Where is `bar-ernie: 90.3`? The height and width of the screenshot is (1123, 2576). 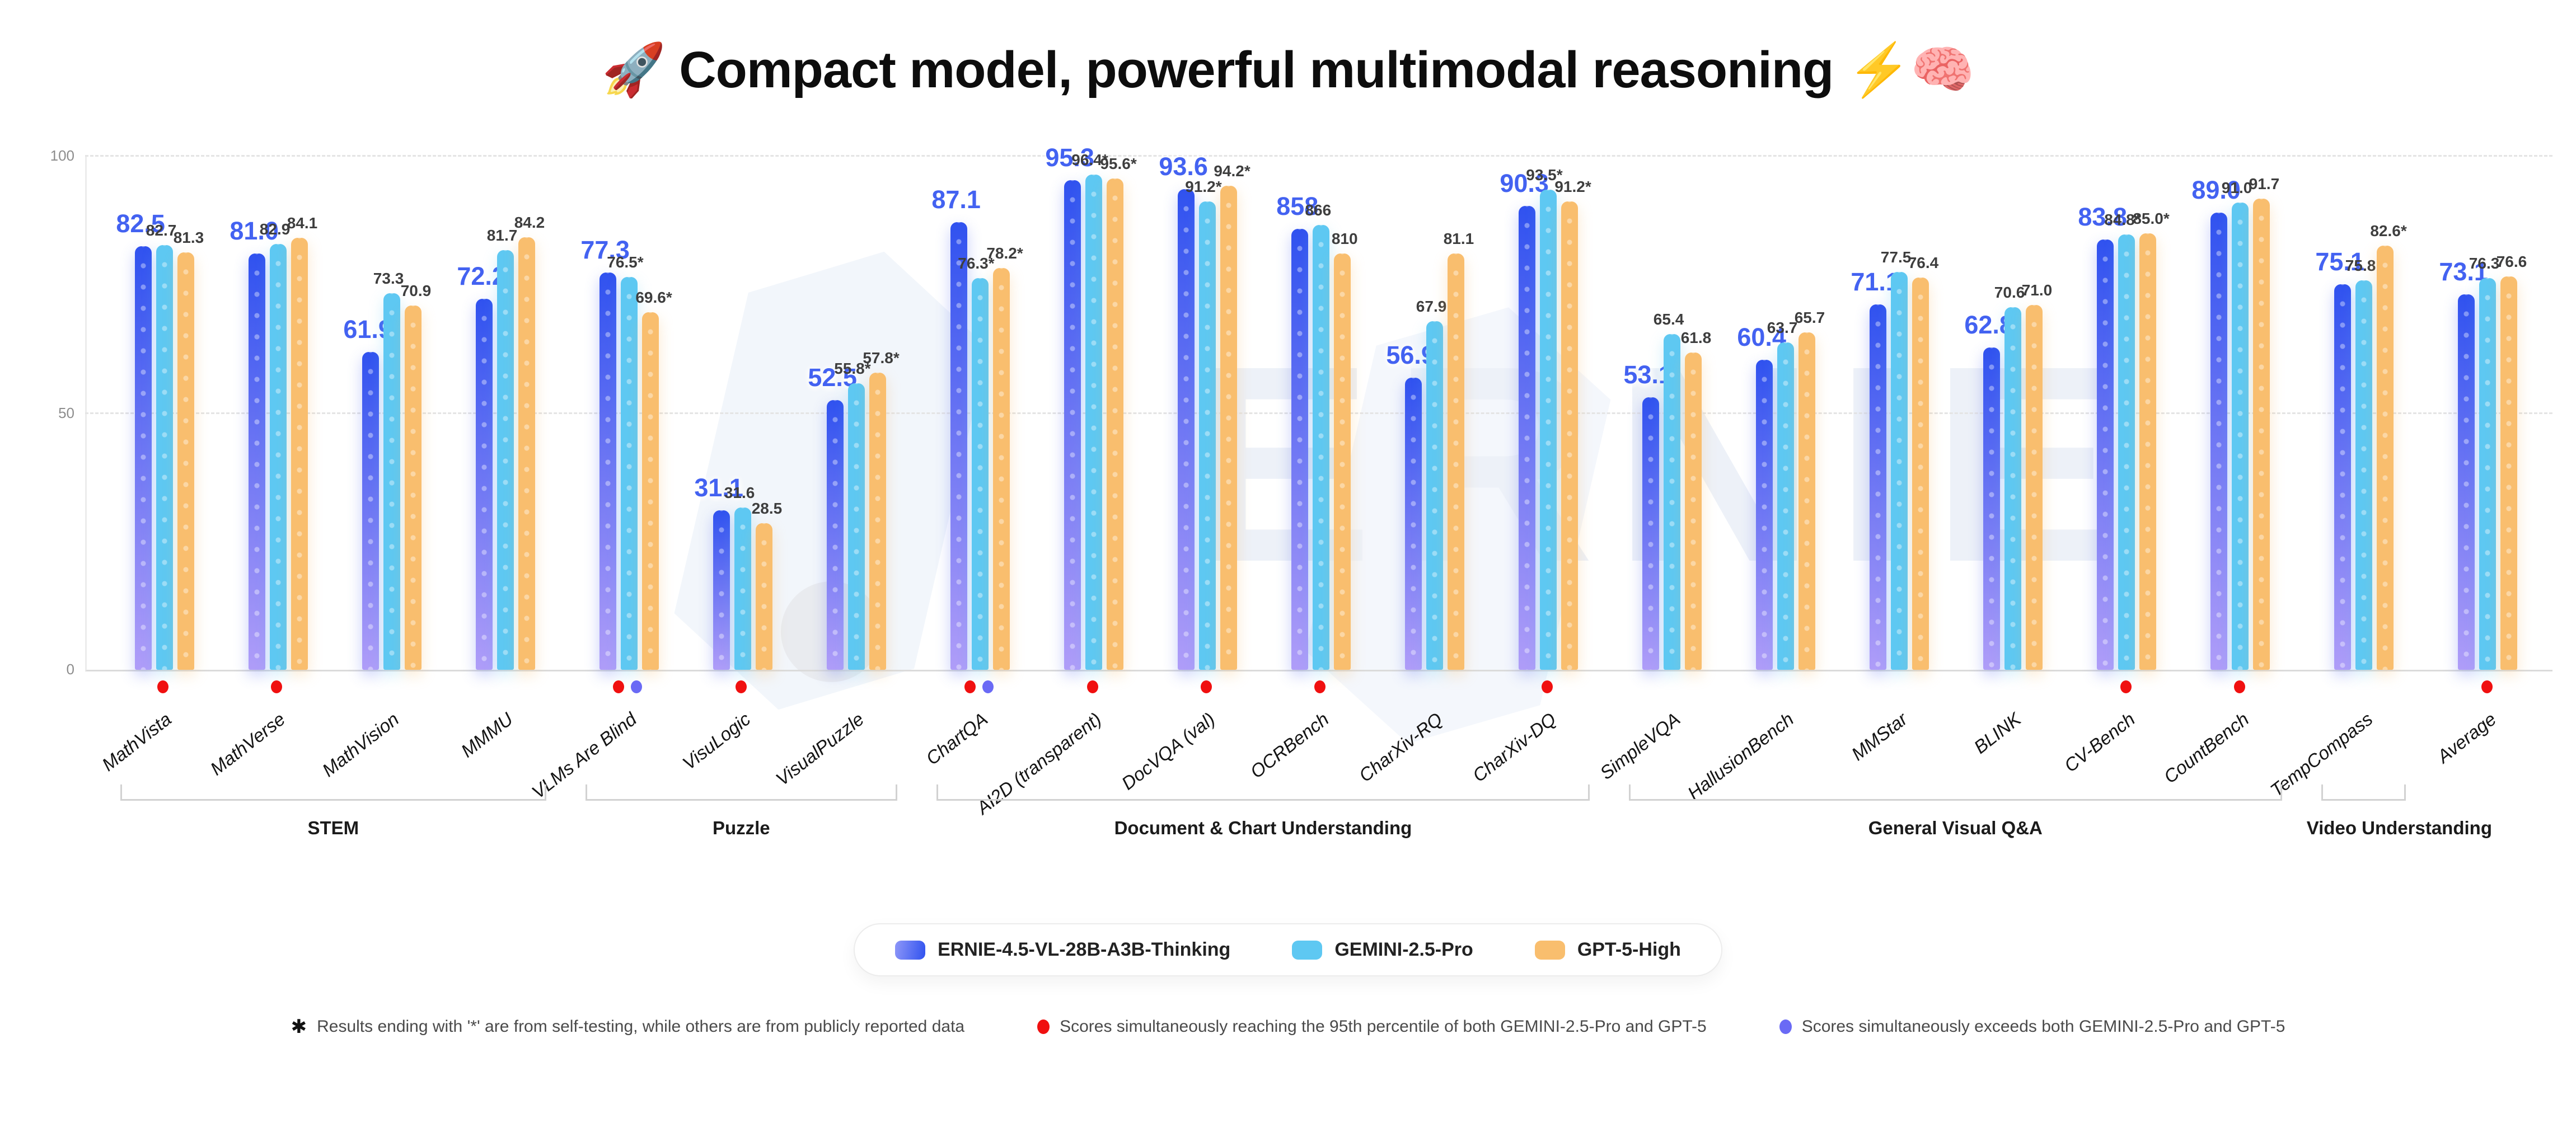 bar-ernie: 90.3 is located at coordinates (1525, 420).